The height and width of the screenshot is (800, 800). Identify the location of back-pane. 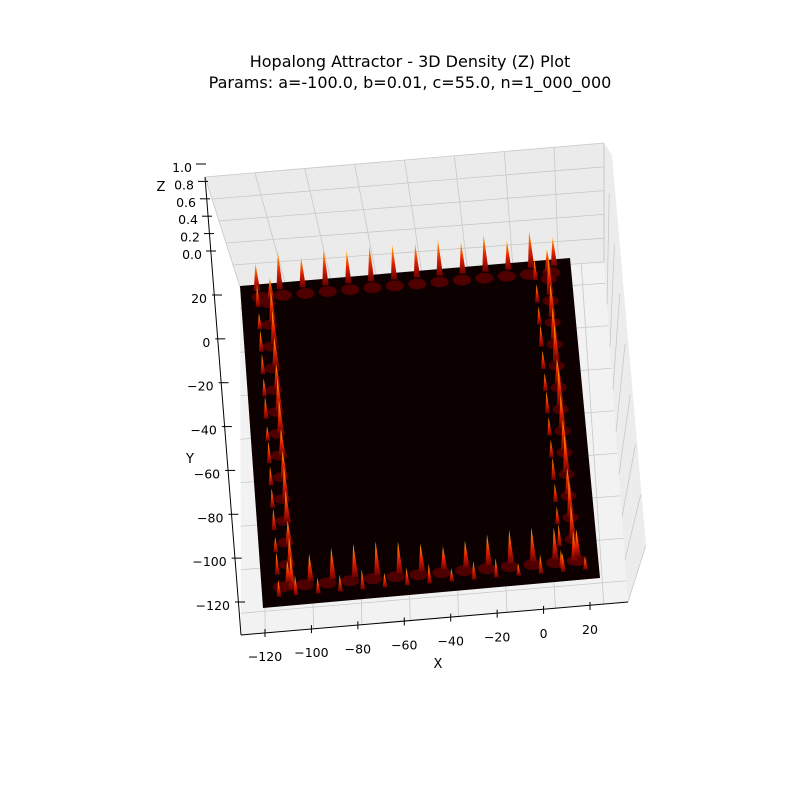
(404, 215).